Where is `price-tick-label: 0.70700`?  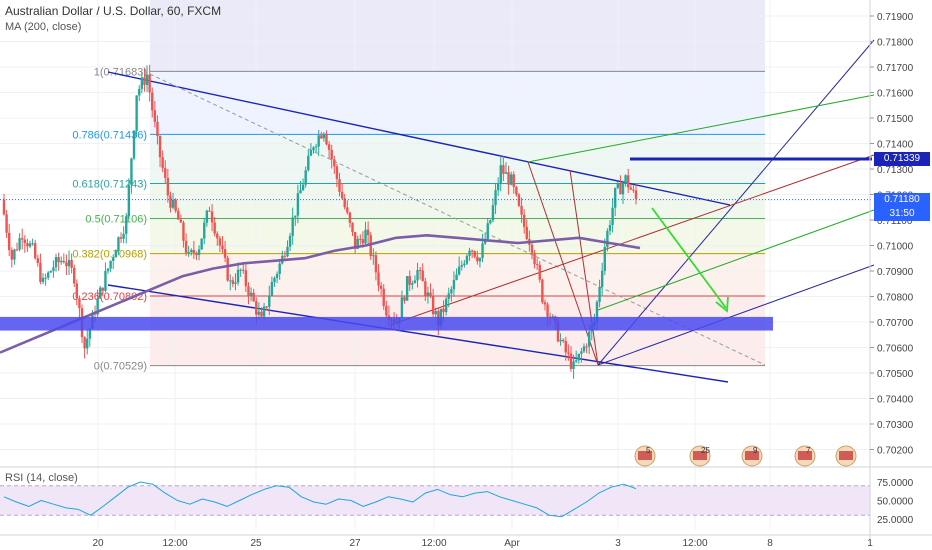 price-tick-label: 0.70700 is located at coordinates (895, 323).